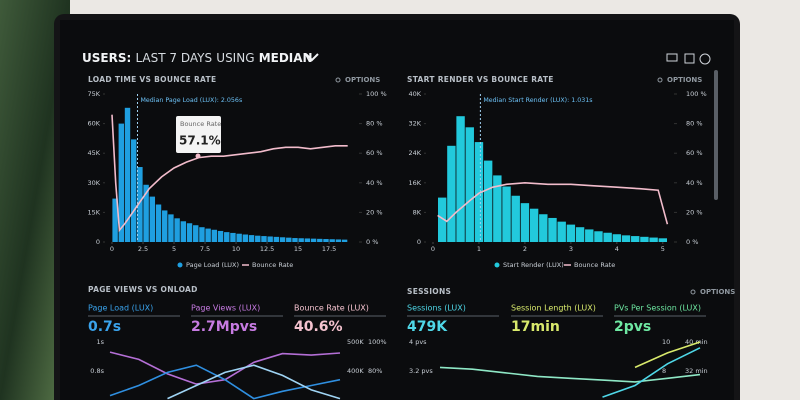  What do you see at coordinates (414, 183) in the screenshot?
I see `y-tick-label: 16K` at bounding box center [414, 183].